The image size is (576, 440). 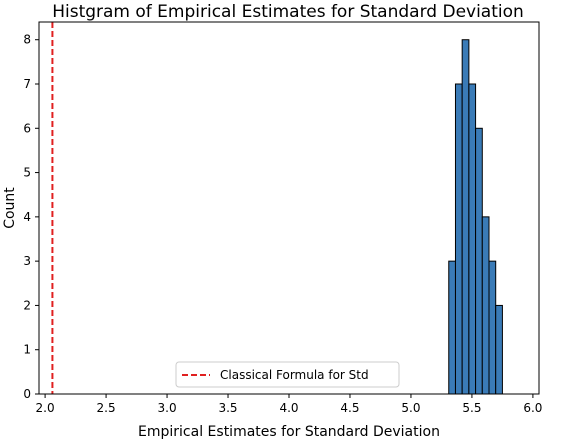 What do you see at coordinates (471, 408) in the screenshot?
I see `x-tick-label: 5.5` at bounding box center [471, 408].